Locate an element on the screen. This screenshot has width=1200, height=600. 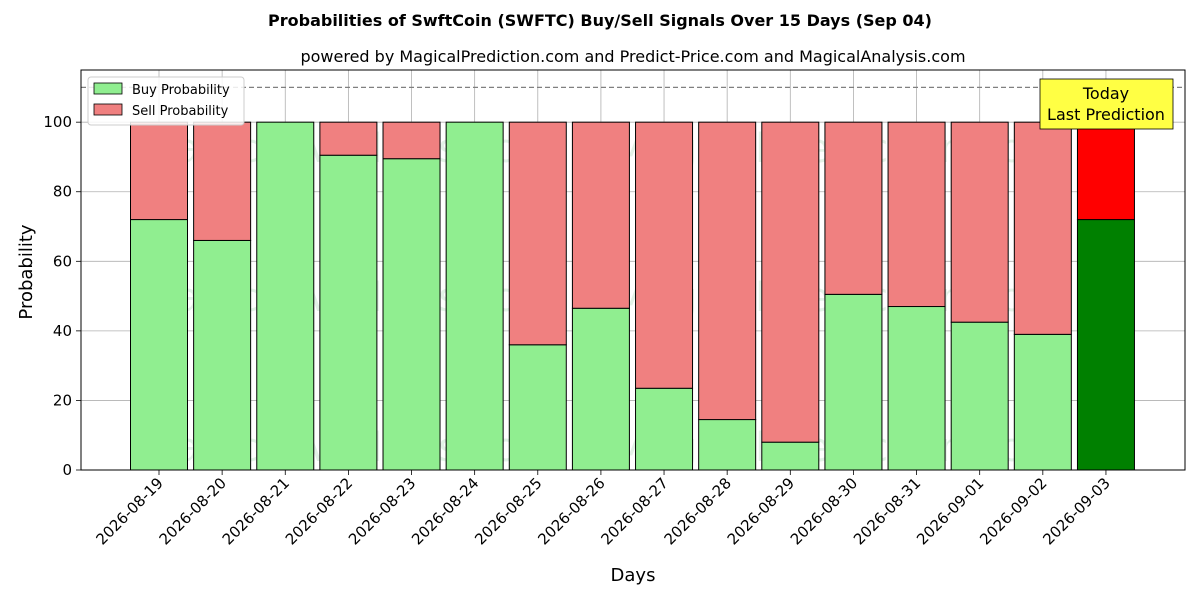
x-tick-label: 2026-08-29 is located at coordinates (761, 511).